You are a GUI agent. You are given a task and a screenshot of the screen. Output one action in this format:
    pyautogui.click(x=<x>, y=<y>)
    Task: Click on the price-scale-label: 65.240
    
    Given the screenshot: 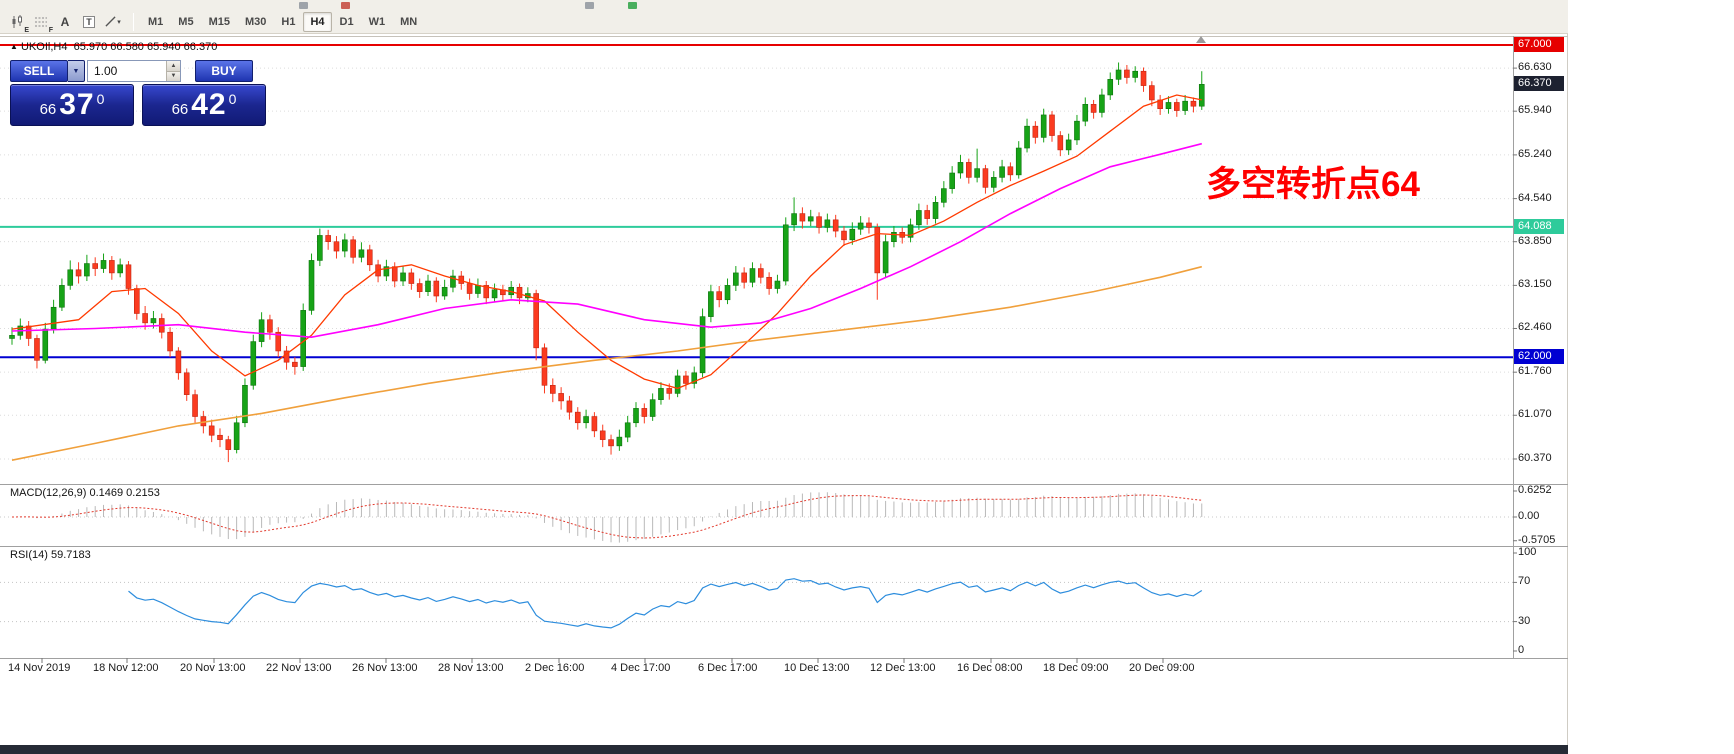 What is the action you would take?
    pyautogui.click(x=1535, y=153)
    